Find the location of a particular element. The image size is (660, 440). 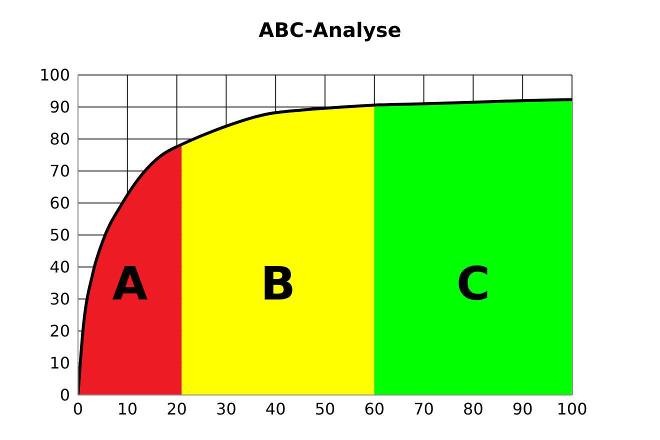

annotation: A is located at coordinates (130, 283).